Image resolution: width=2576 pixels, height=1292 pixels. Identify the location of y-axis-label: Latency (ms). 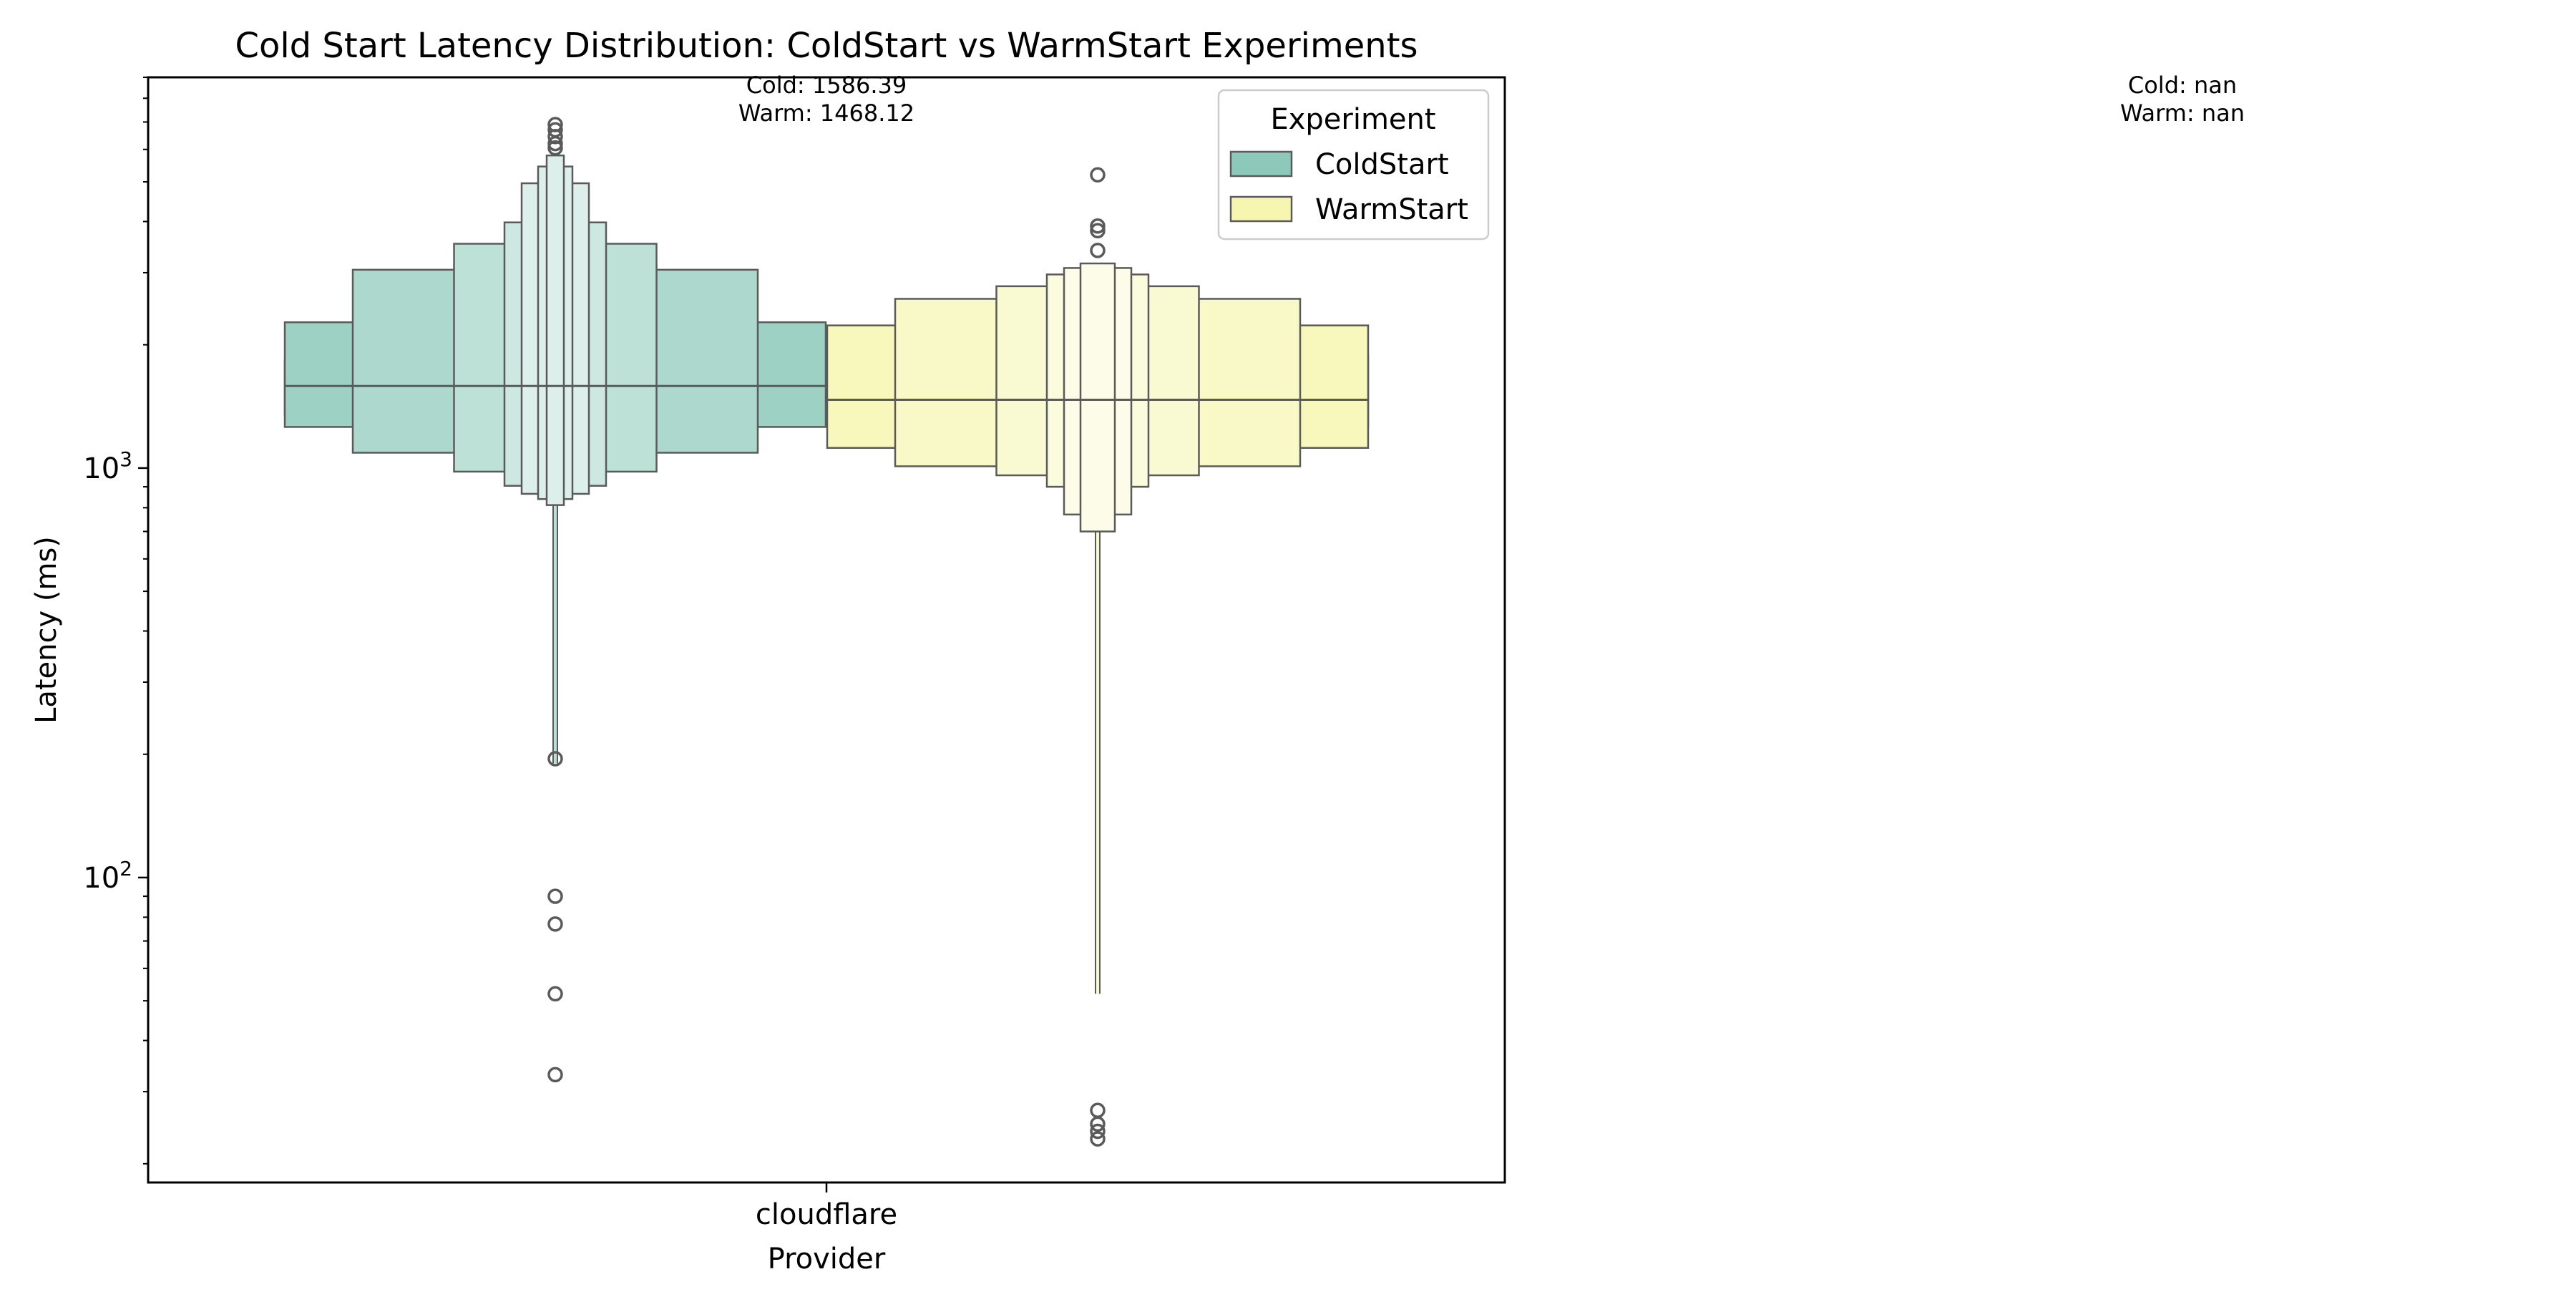
(46, 630).